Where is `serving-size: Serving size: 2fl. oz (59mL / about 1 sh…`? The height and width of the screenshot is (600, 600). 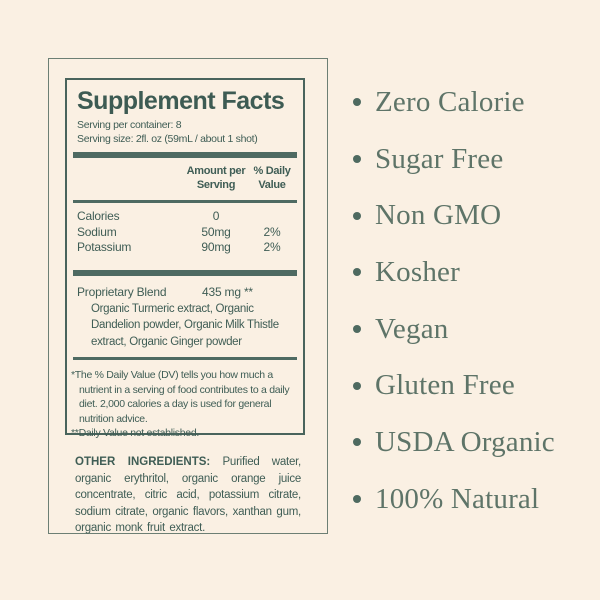 serving-size: Serving size: 2fl. oz (59mL / about 1 sh… is located at coordinates (167, 139).